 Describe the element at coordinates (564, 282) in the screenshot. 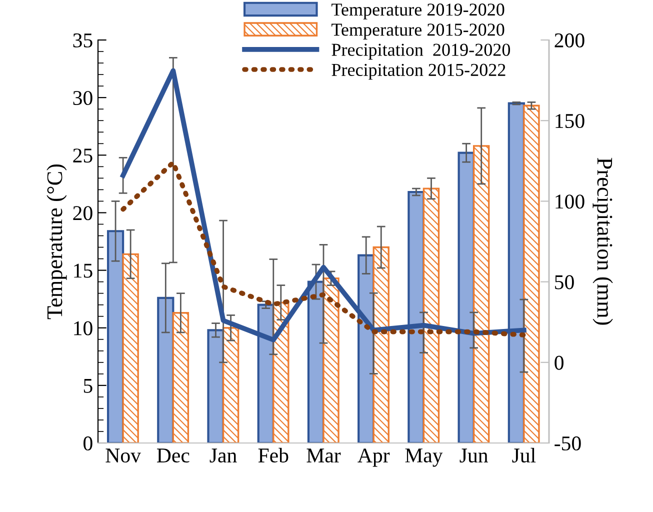

I see `y2-tick-label: 50` at that location.